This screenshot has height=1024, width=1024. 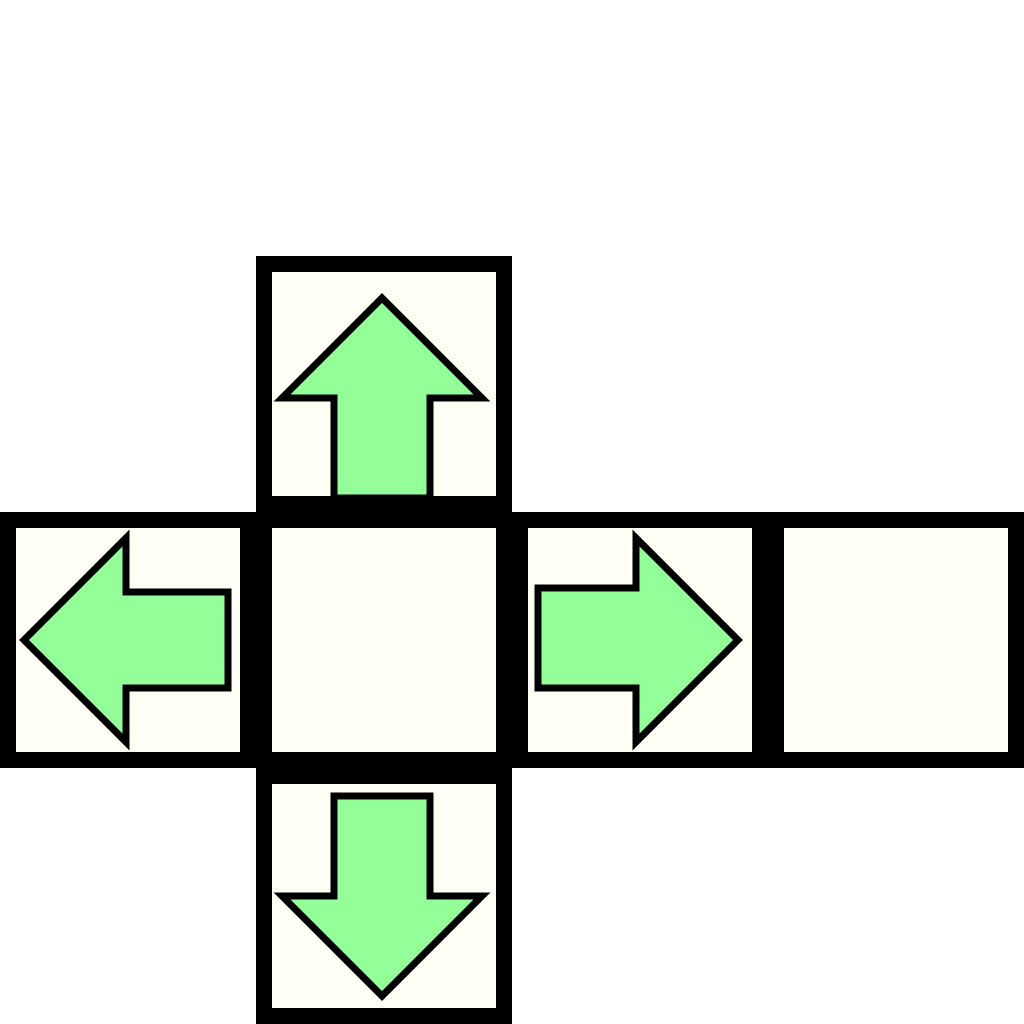 I want to click on tile-left, so click(x=128, y=640).